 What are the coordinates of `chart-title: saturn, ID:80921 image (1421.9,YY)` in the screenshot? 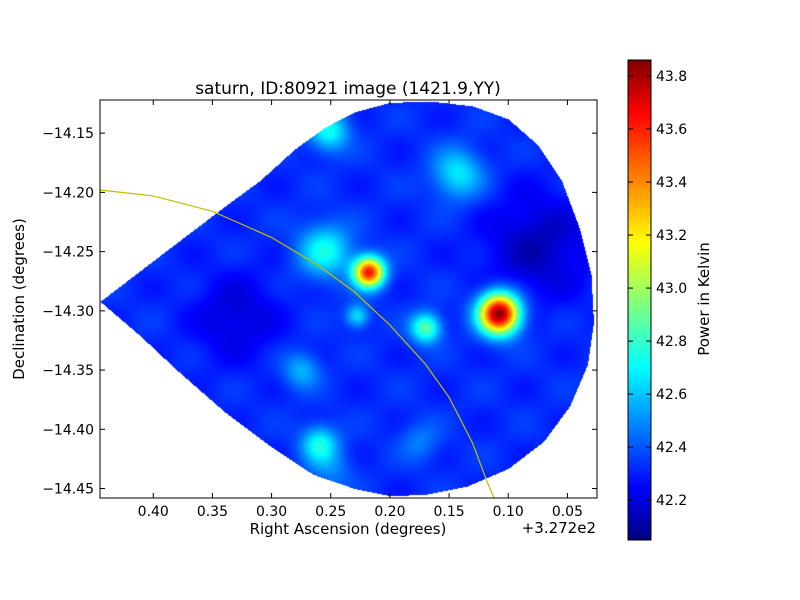 It's located at (348, 89).